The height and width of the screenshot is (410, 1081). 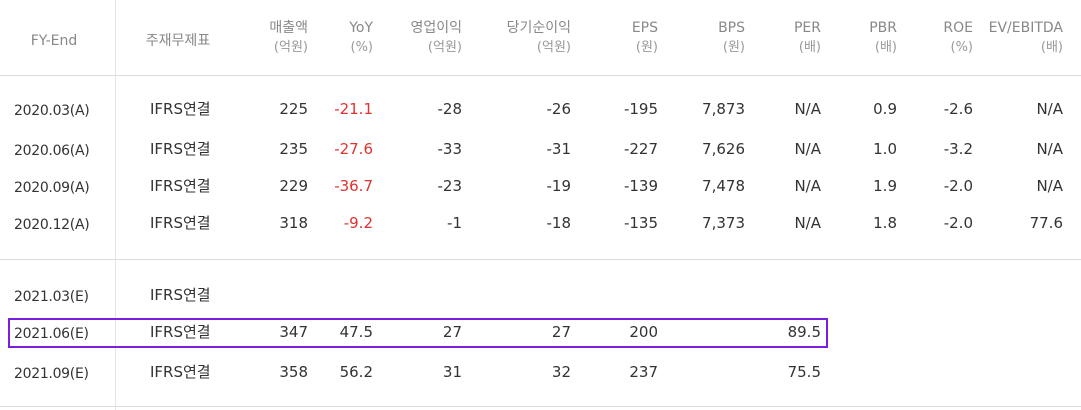 What do you see at coordinates (454, 223) in the screenshot?
I see `cell-op: -1` at bounding box center [454, 223].